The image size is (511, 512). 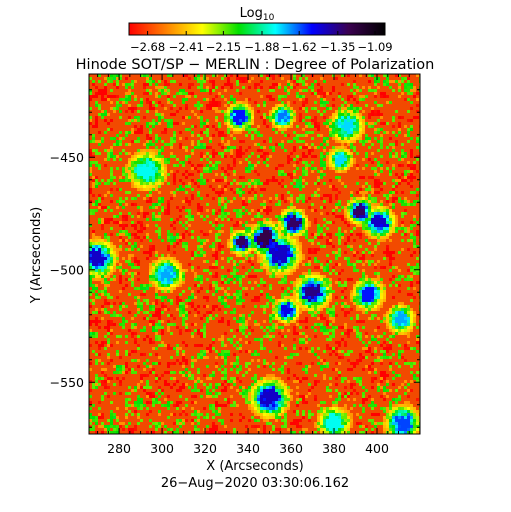 I want to click on colorbar-ticks: −2.68 −2.41 −2.15 −1.88 −1.62 −1.35 −1.09, so click(x=261, y=42).